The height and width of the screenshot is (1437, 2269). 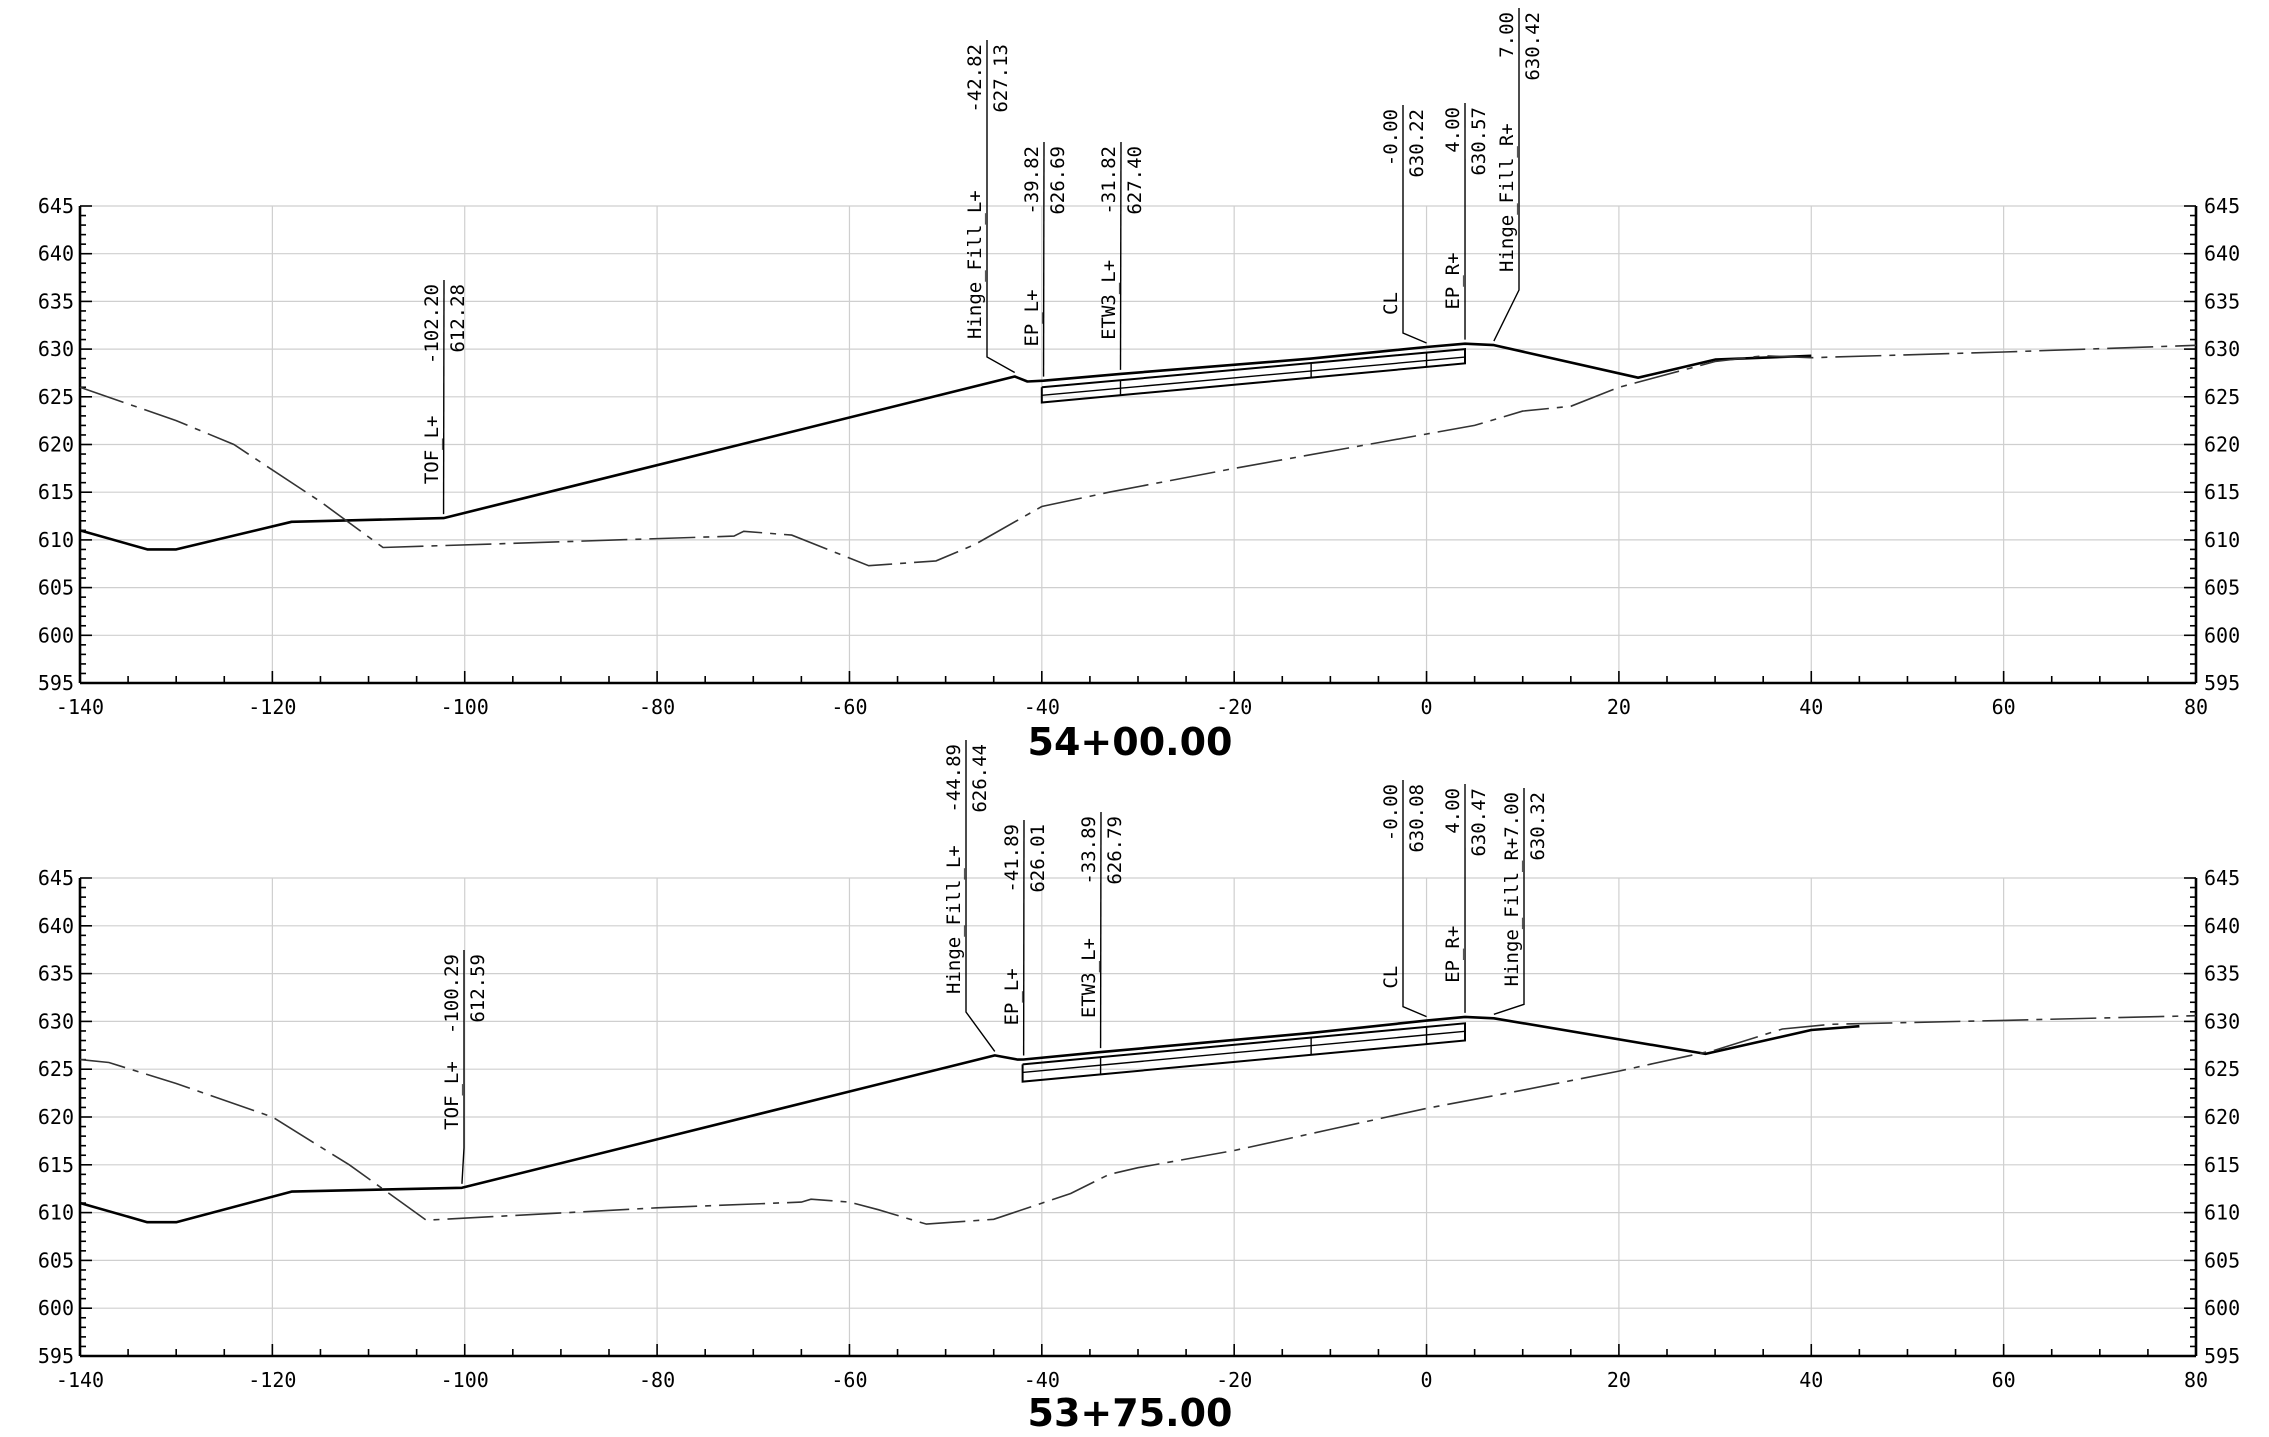 What do you see at coordinates (2222, 588) in the screenshot?
I see `y-tick-label-right: 605` at bounding box center [2222, 588].